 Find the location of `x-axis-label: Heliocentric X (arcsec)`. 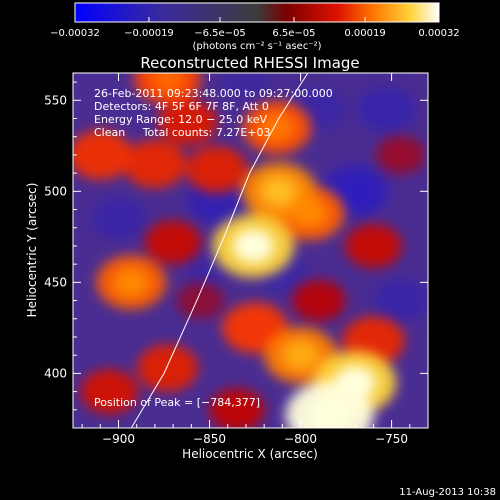

x-axis-label: Heliocentric X (arcsec) is located at coordinates (250, 454).